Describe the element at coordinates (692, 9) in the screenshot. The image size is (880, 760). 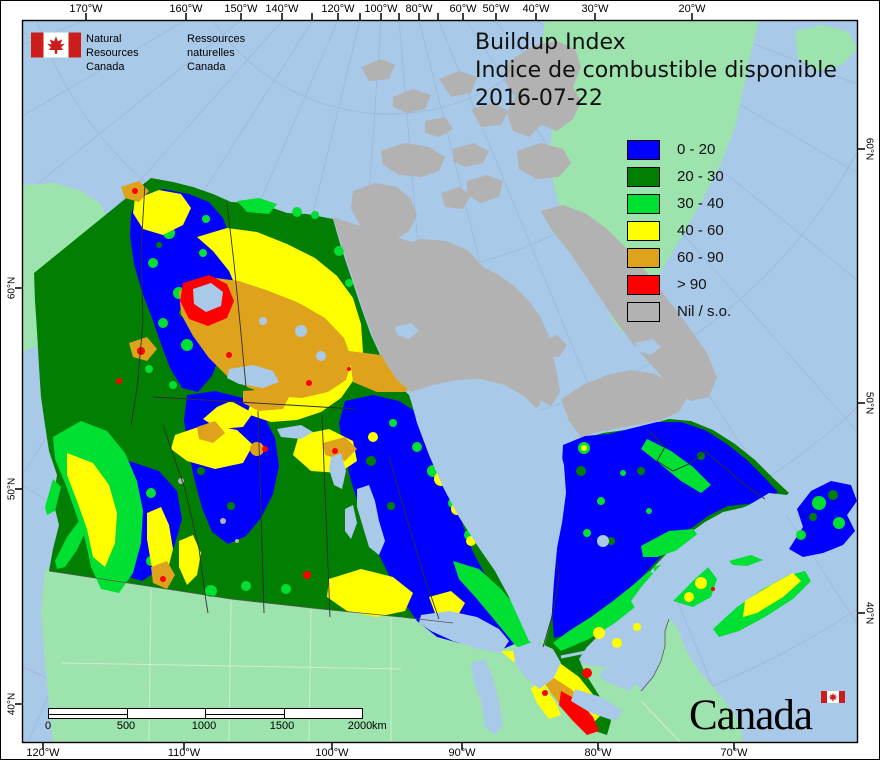
I see `axis-label-top: 20°W` at that location.